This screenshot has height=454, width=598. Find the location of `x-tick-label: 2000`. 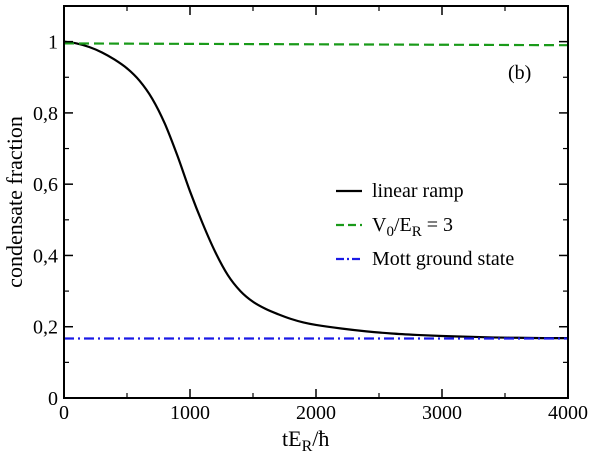

x-tick-label: 2000 is located at coordinates (316, 413).